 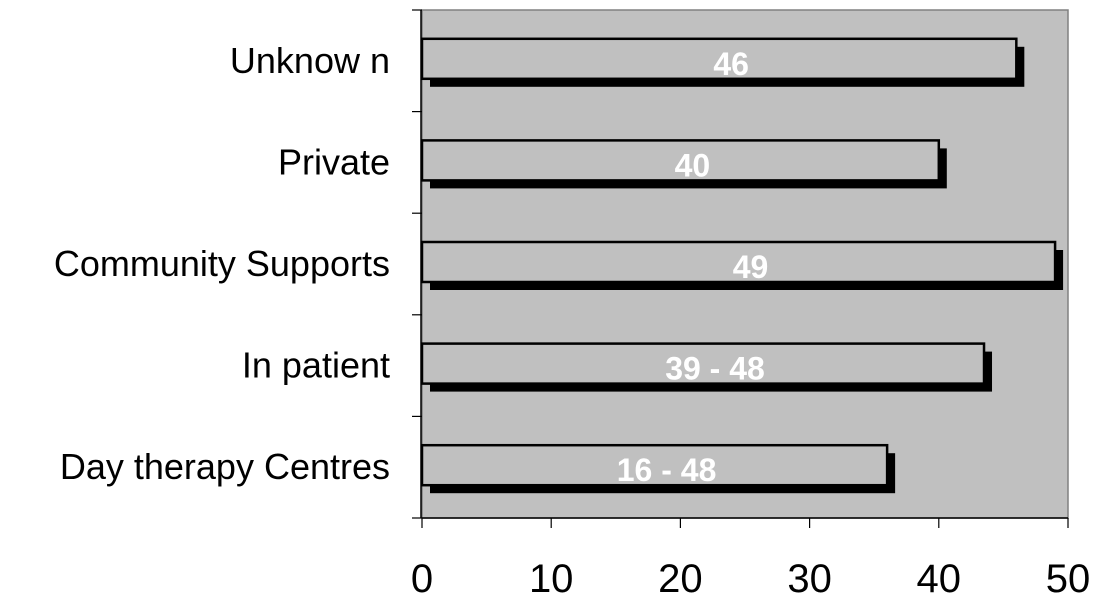 I want to click on category-label: Community Supports, so click(x=222, y=263).